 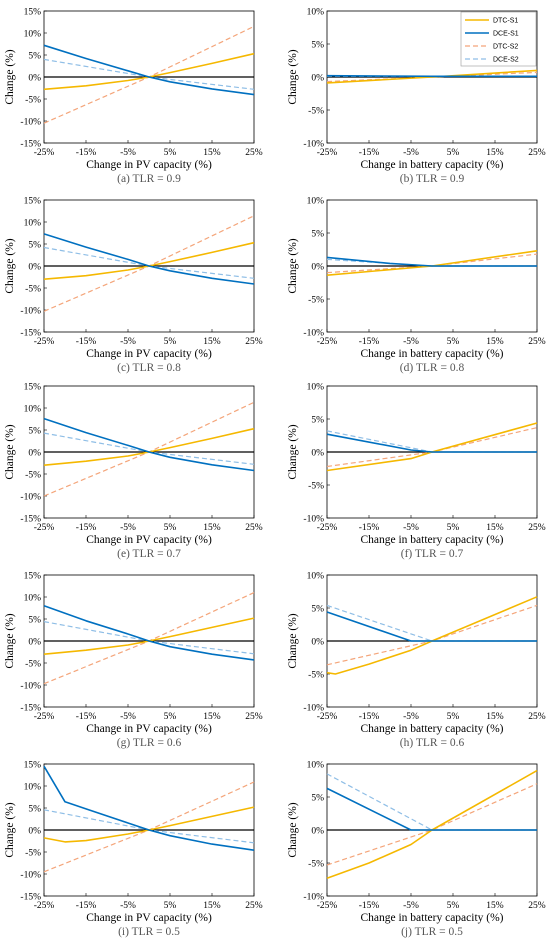 What do you see at coordinates (506, 60) in the screenshot?
I see `legend-label: DCE-S2` at bounding box center [506, 60].